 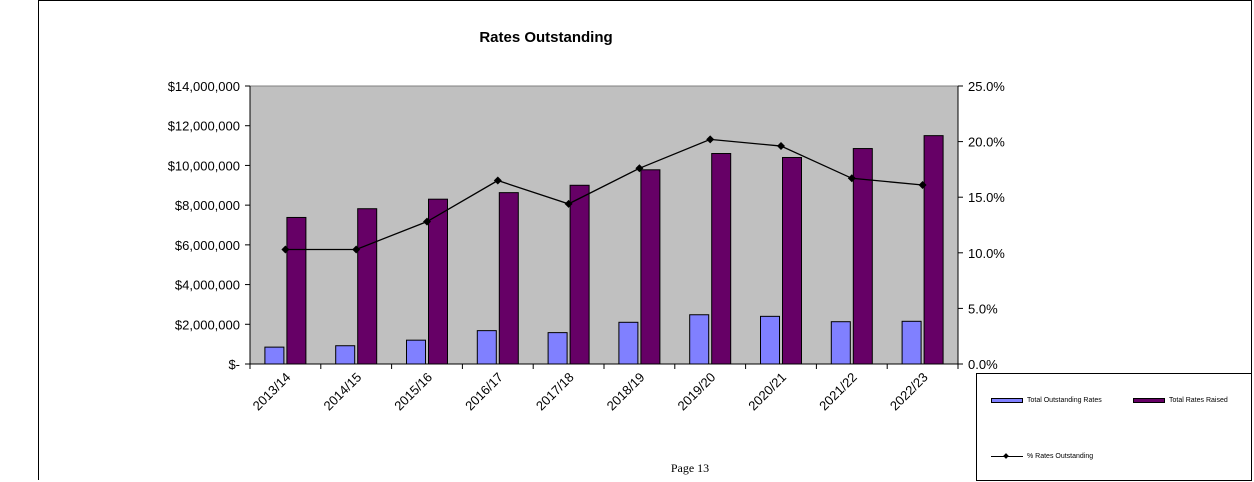 I want to click on line-percent-rates-outstanding, so click(x=604, y=194).